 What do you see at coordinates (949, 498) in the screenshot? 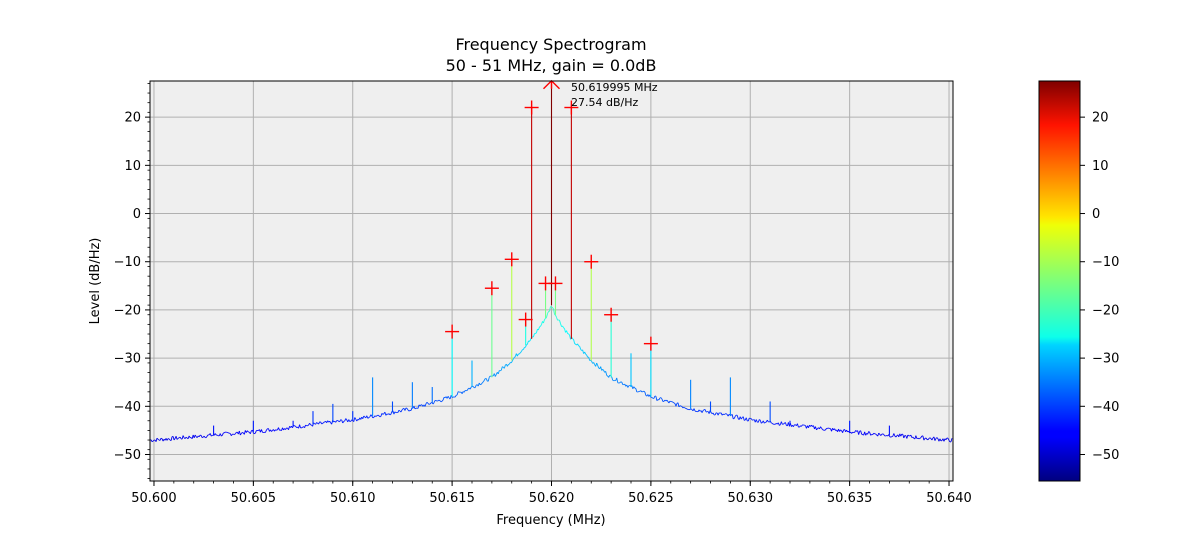
I see `x-tick-label: 50.640` at bounding box center [949, 498].